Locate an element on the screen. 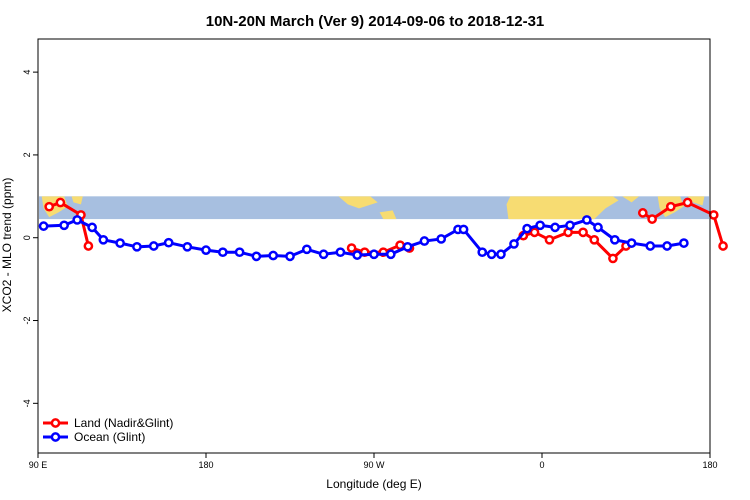 Image resolution: width=750 pixels, height=500 pixels. x-axis-ticks: 90 E 180 90 W 0 180 is located at coordinates (373, 461).